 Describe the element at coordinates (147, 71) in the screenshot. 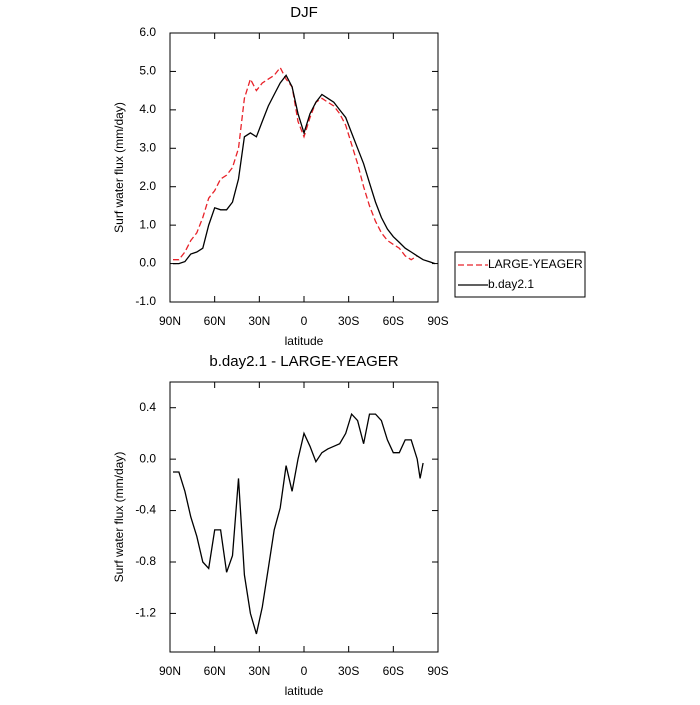

I see `y-tick-label: 5.0` at that location.